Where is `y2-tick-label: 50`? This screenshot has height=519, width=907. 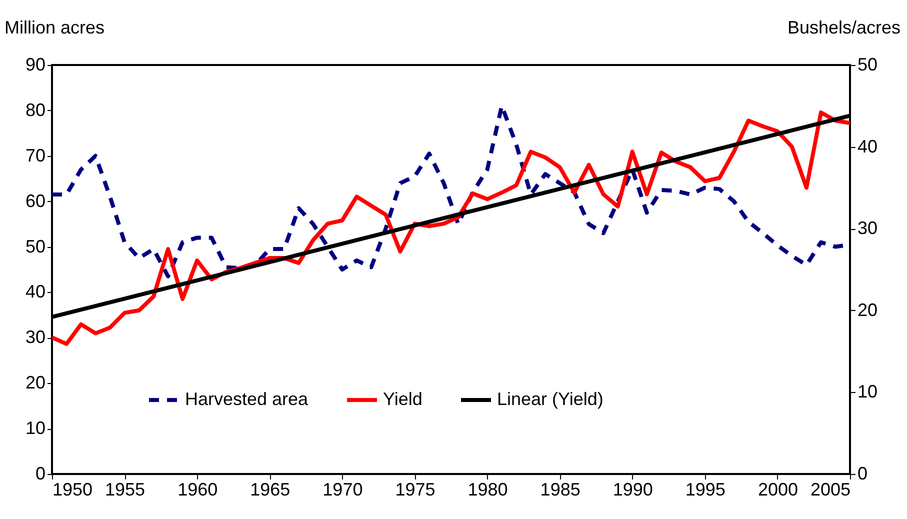 y2-tick-label: 50 is located at coordinates (868, 64).